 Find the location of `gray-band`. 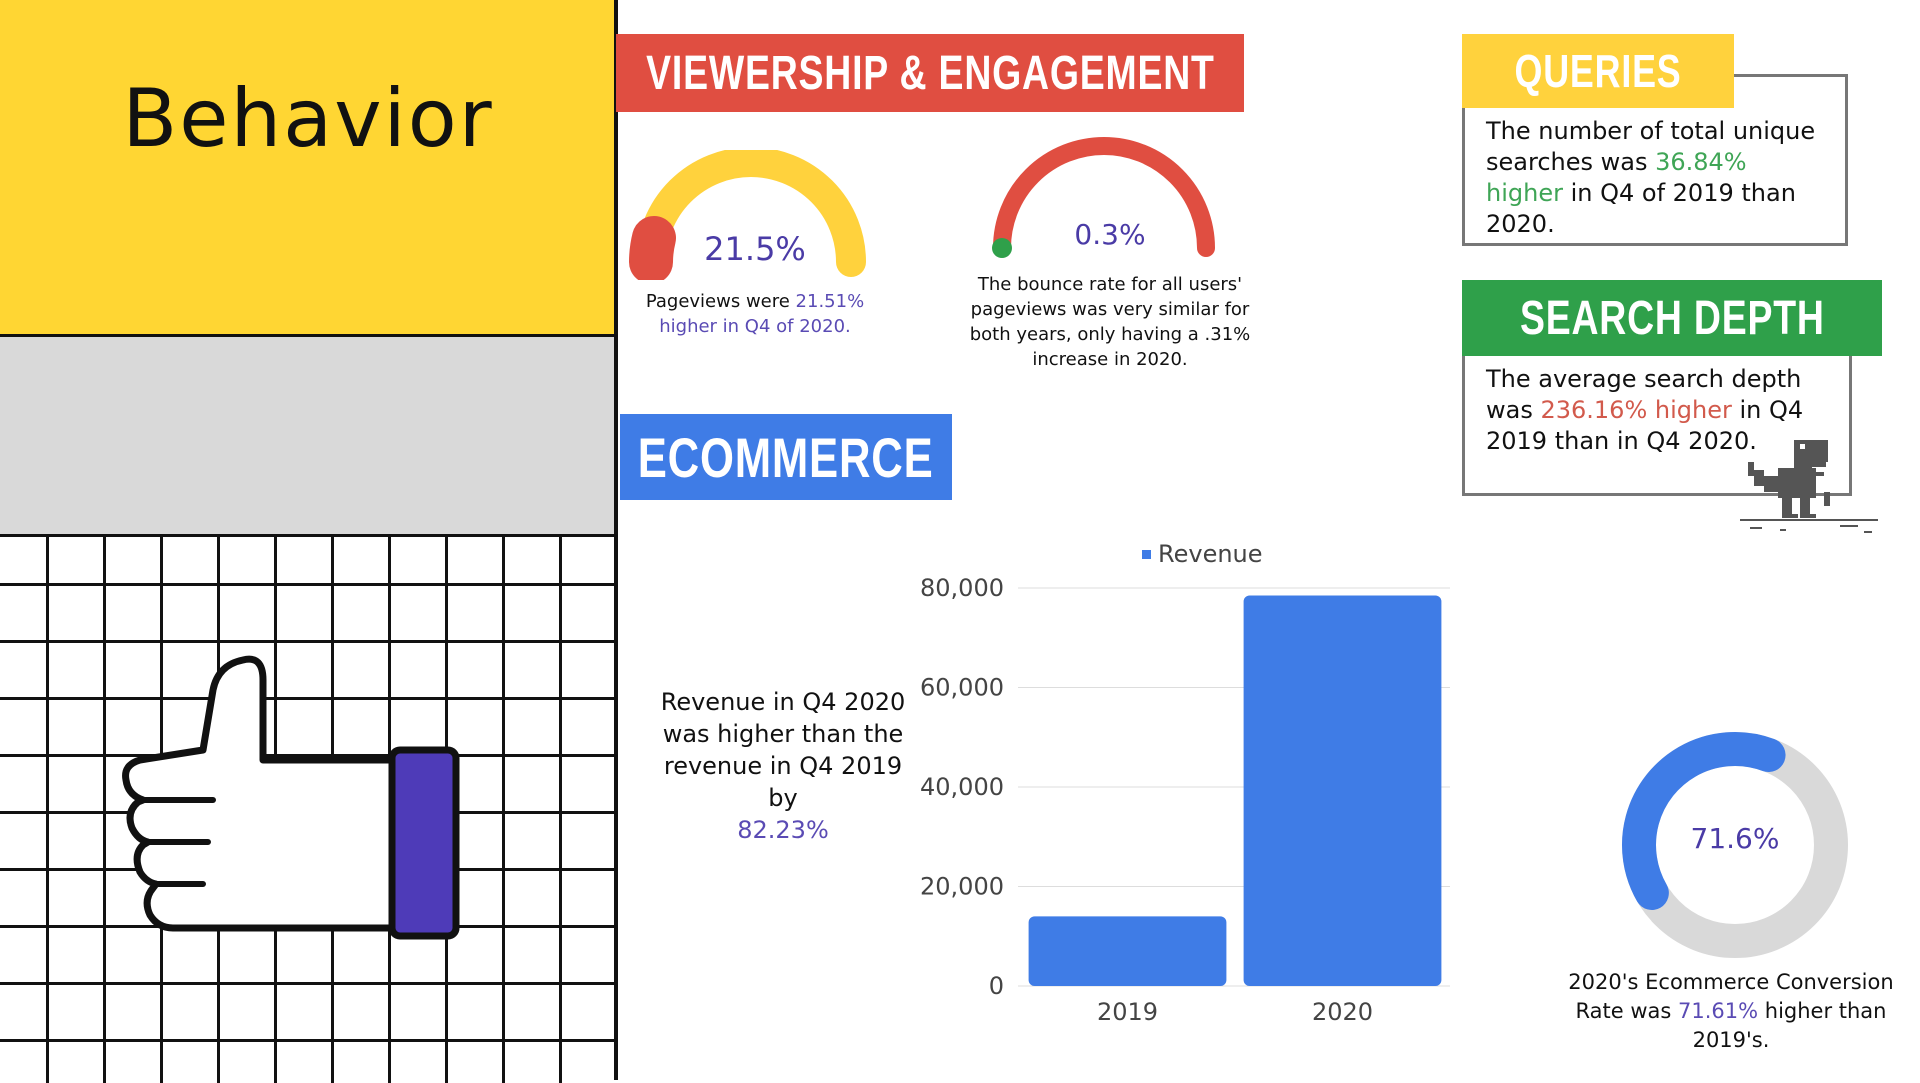

gray-band is located at coordinates (308, 435).